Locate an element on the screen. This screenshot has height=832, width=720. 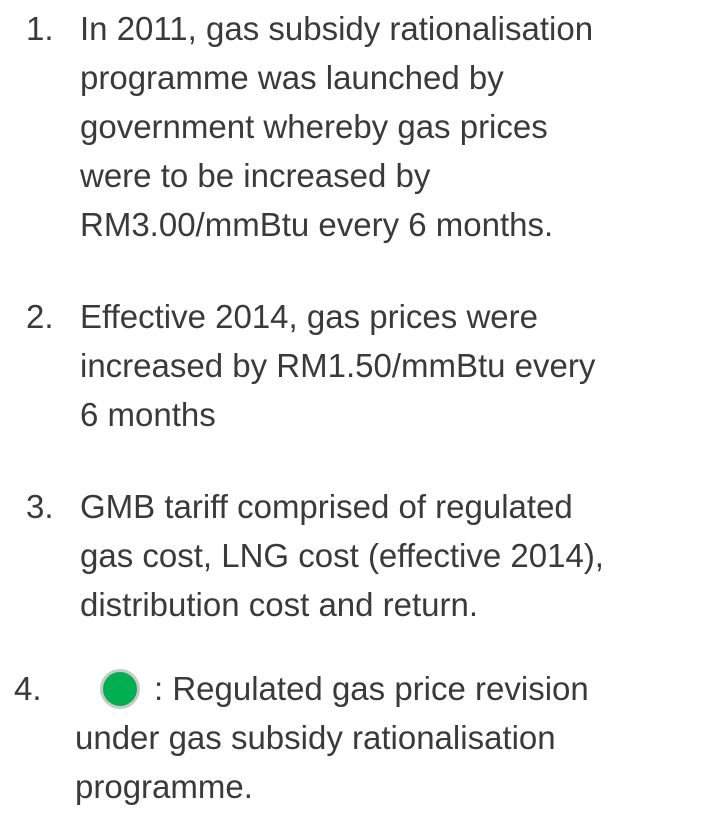
text-line: Effective 2014, gas prices were is located at coordinates (309, 316).